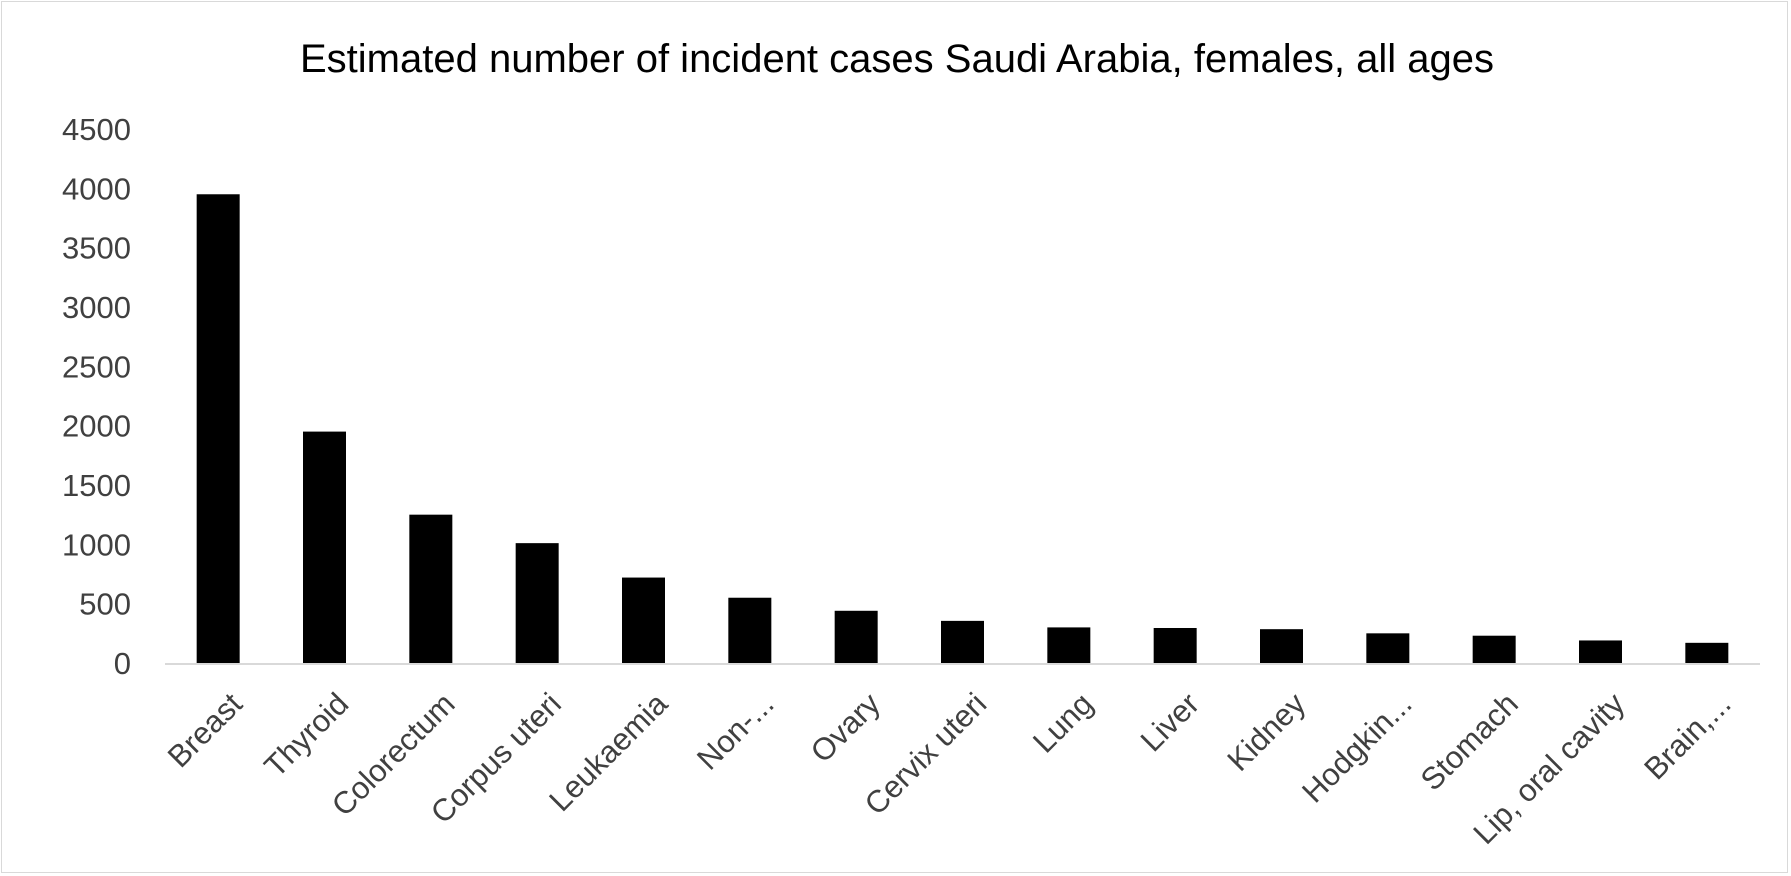 The height and width of the screenshot is (876, 1791). What do you see at coordinates (105, 604) in the screenshot?
I see `y-tick-label: 500` at bounding box center [105, 604].